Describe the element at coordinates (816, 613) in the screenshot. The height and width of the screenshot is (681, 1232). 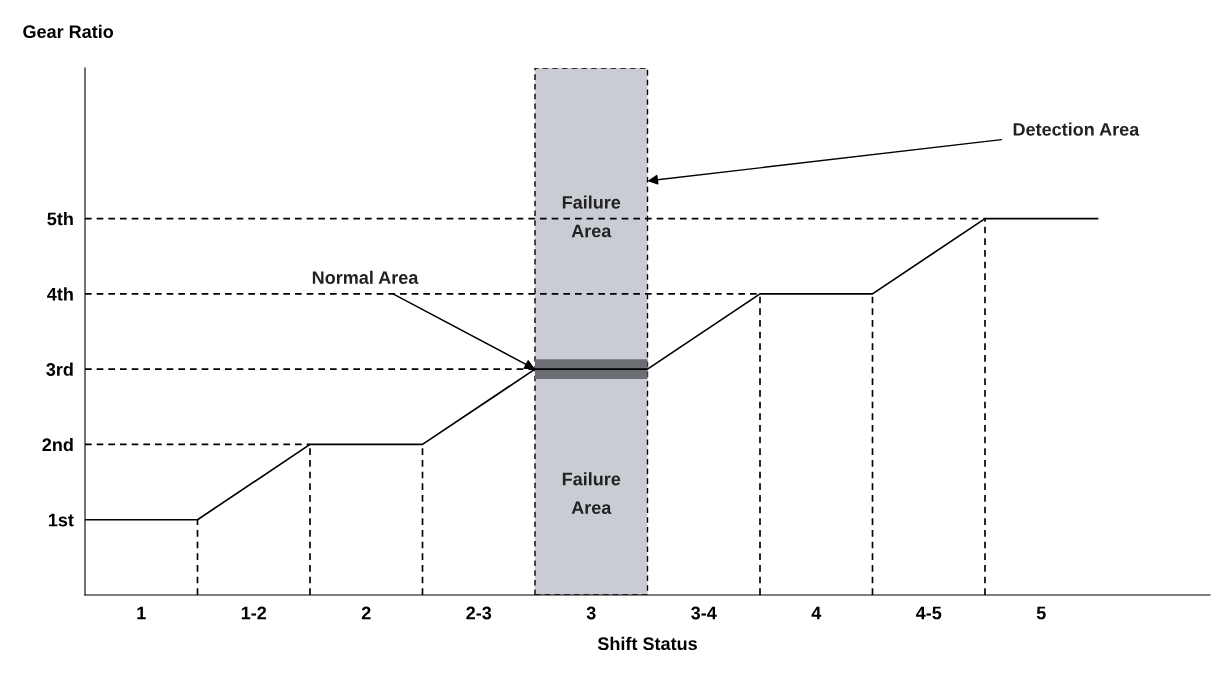
I see `x-tick-label: 4` at that location.